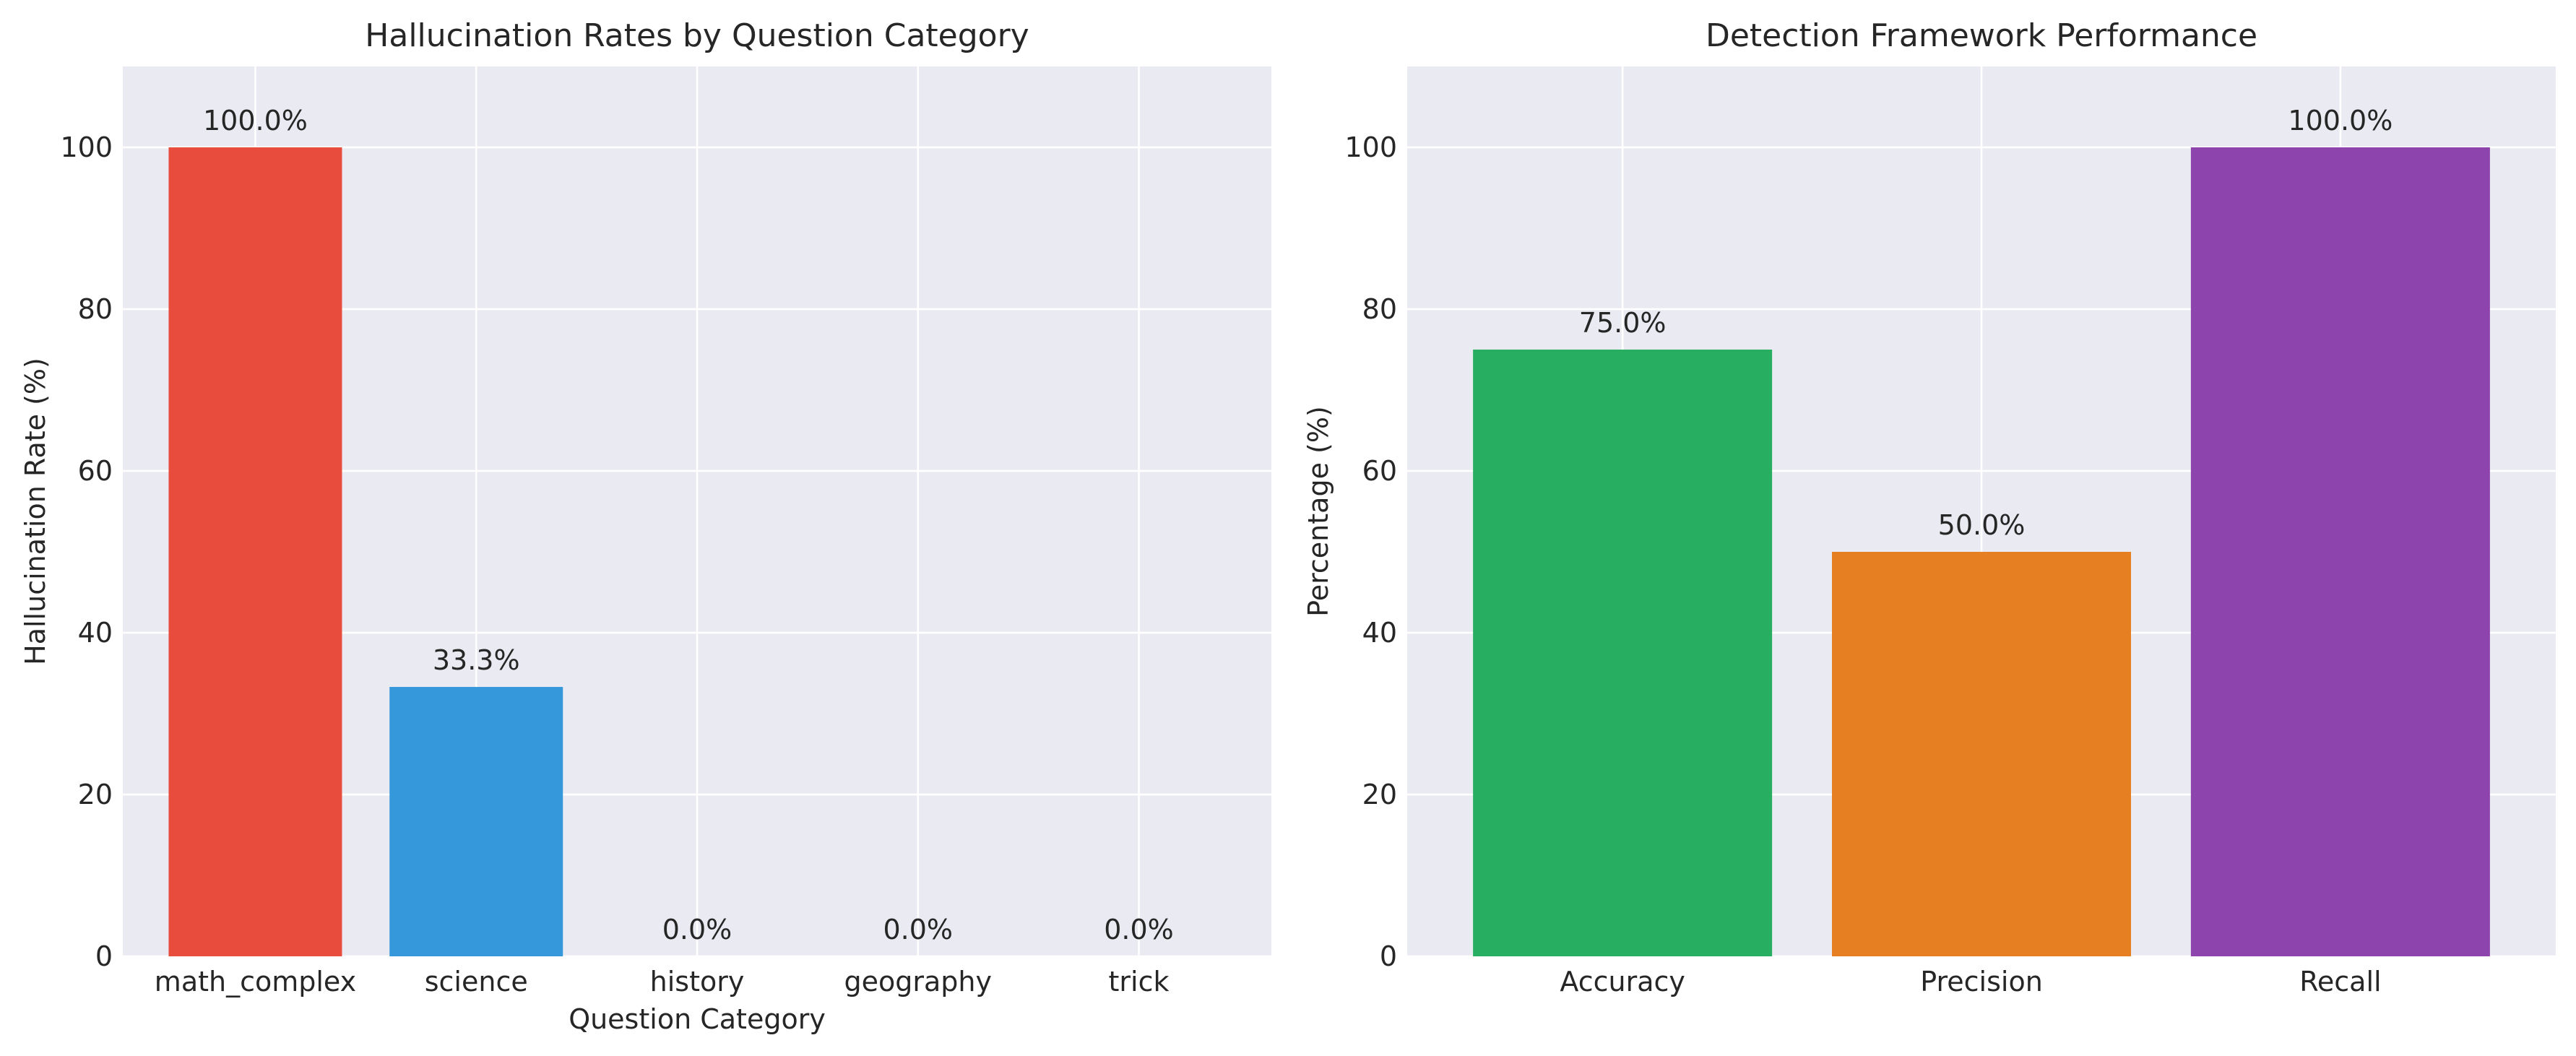 The width and height of the screenshot is (2576, 1056). Describe the element at coordinates (1982, 525) in the screenshot. I see `bar-value-label: 50.0%` at that location.